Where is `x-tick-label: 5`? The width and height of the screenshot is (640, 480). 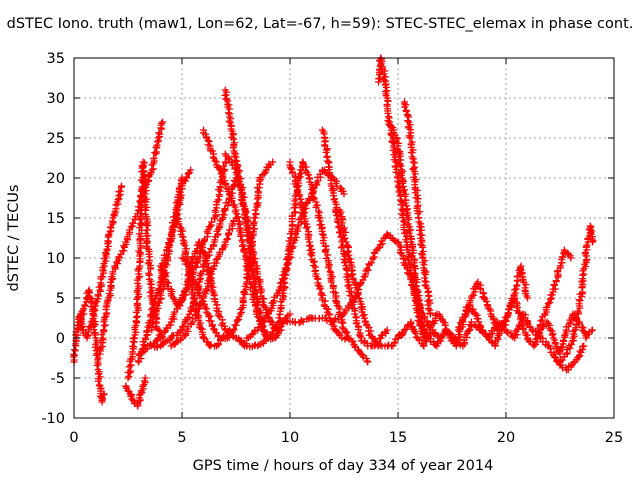
x-tick-label: 5 is located at coordinates (181, 438).